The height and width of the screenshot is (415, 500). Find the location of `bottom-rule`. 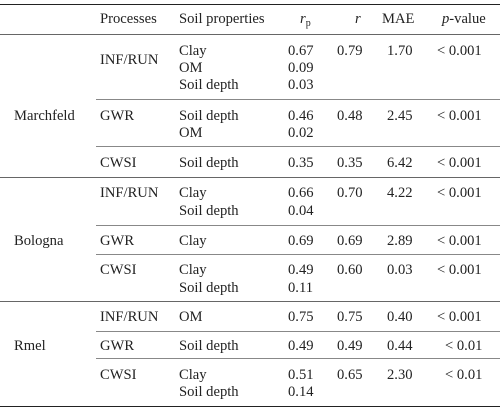

bottom-rule is located at coordinates (250, 407).